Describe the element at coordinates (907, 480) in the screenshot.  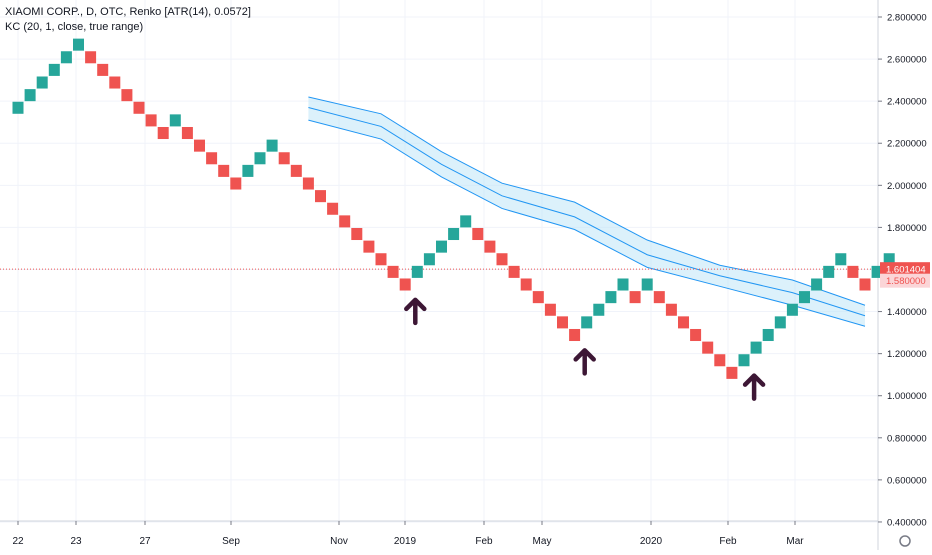
I see `y-tick-label: 0.600000` at that location.